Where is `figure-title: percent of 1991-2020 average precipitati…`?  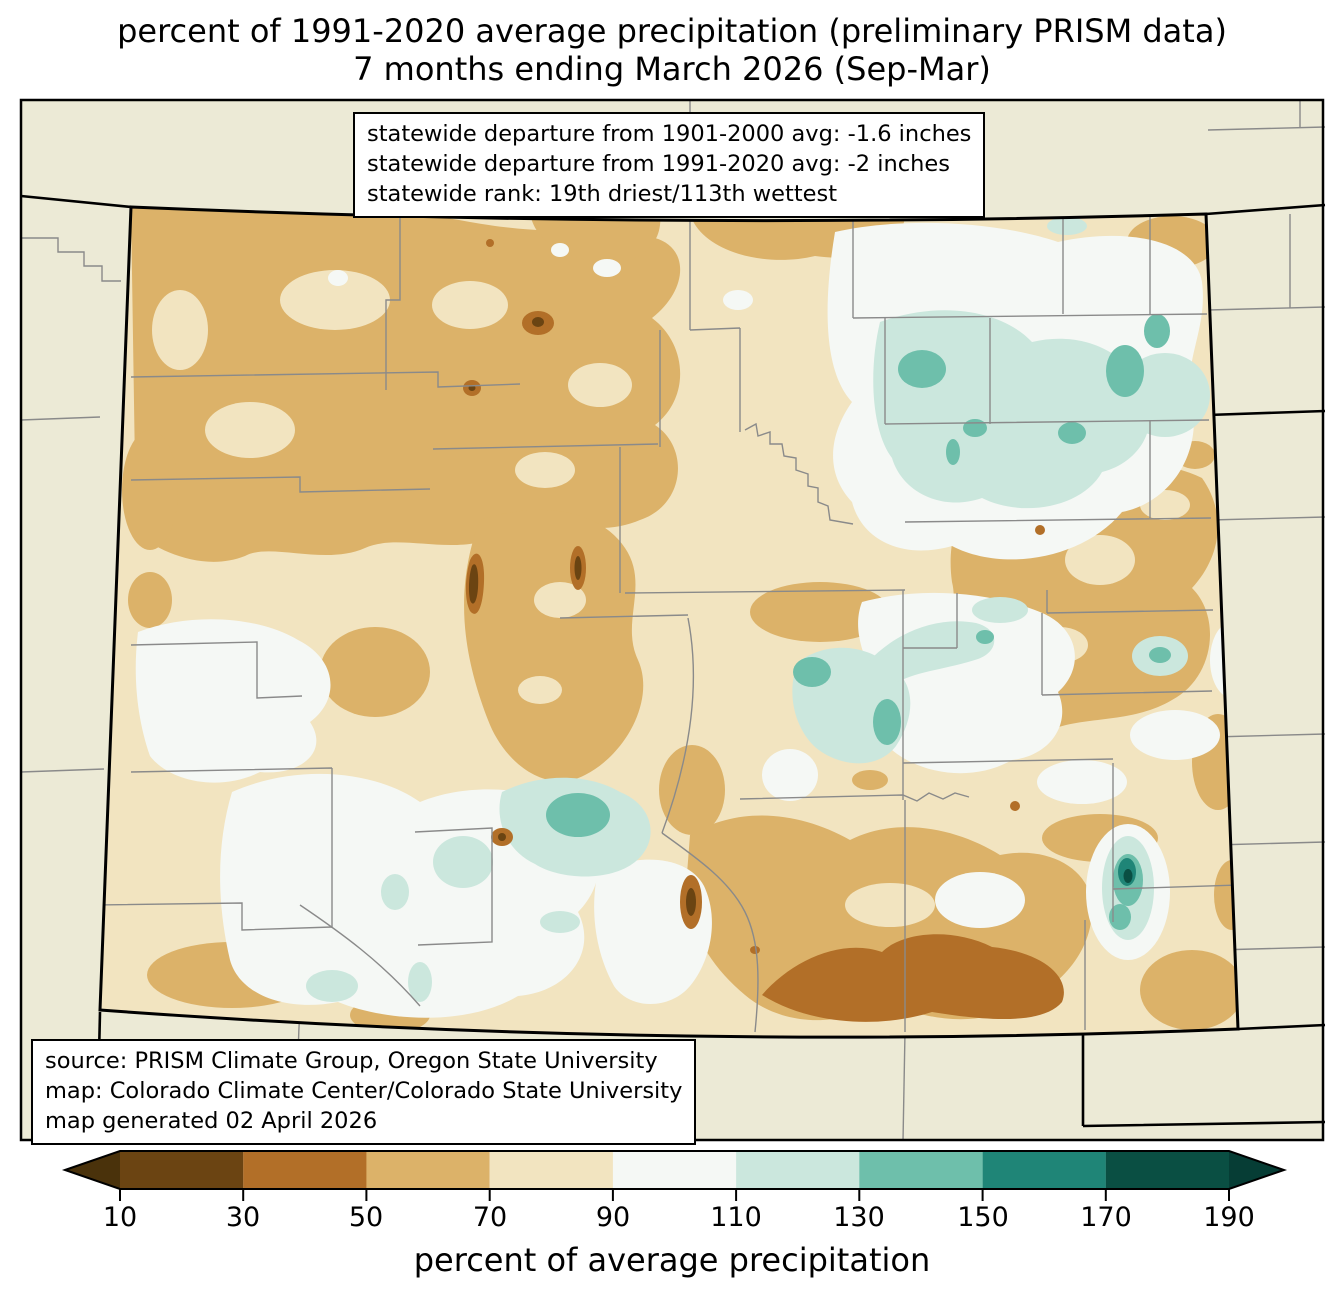 figure-title: percent of 1991-2020 average precipitati… is located at coordinates (672, 50).